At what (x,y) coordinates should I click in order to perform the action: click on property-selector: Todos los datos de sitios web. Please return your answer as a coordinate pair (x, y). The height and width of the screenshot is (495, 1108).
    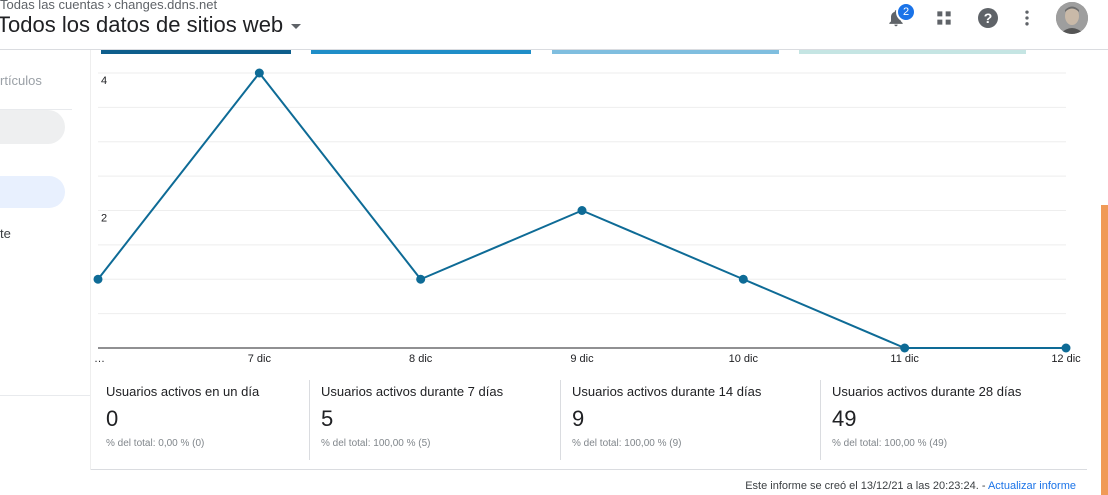
    Looking at the image, I should click on (151, 25).